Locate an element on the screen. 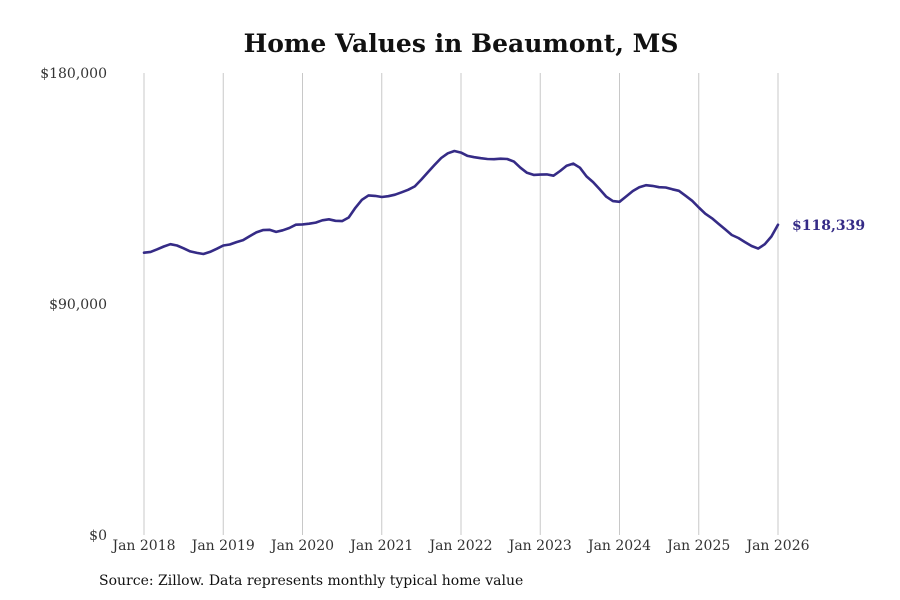 The height and width of the screenshot is (600, 900). x-tick-label-1: Jan 2019 is located at coordinates (222, 546).